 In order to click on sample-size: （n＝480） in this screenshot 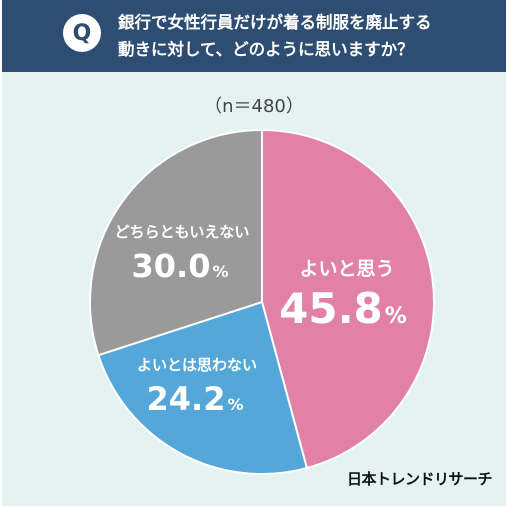, I will do `click(254, 106)`.